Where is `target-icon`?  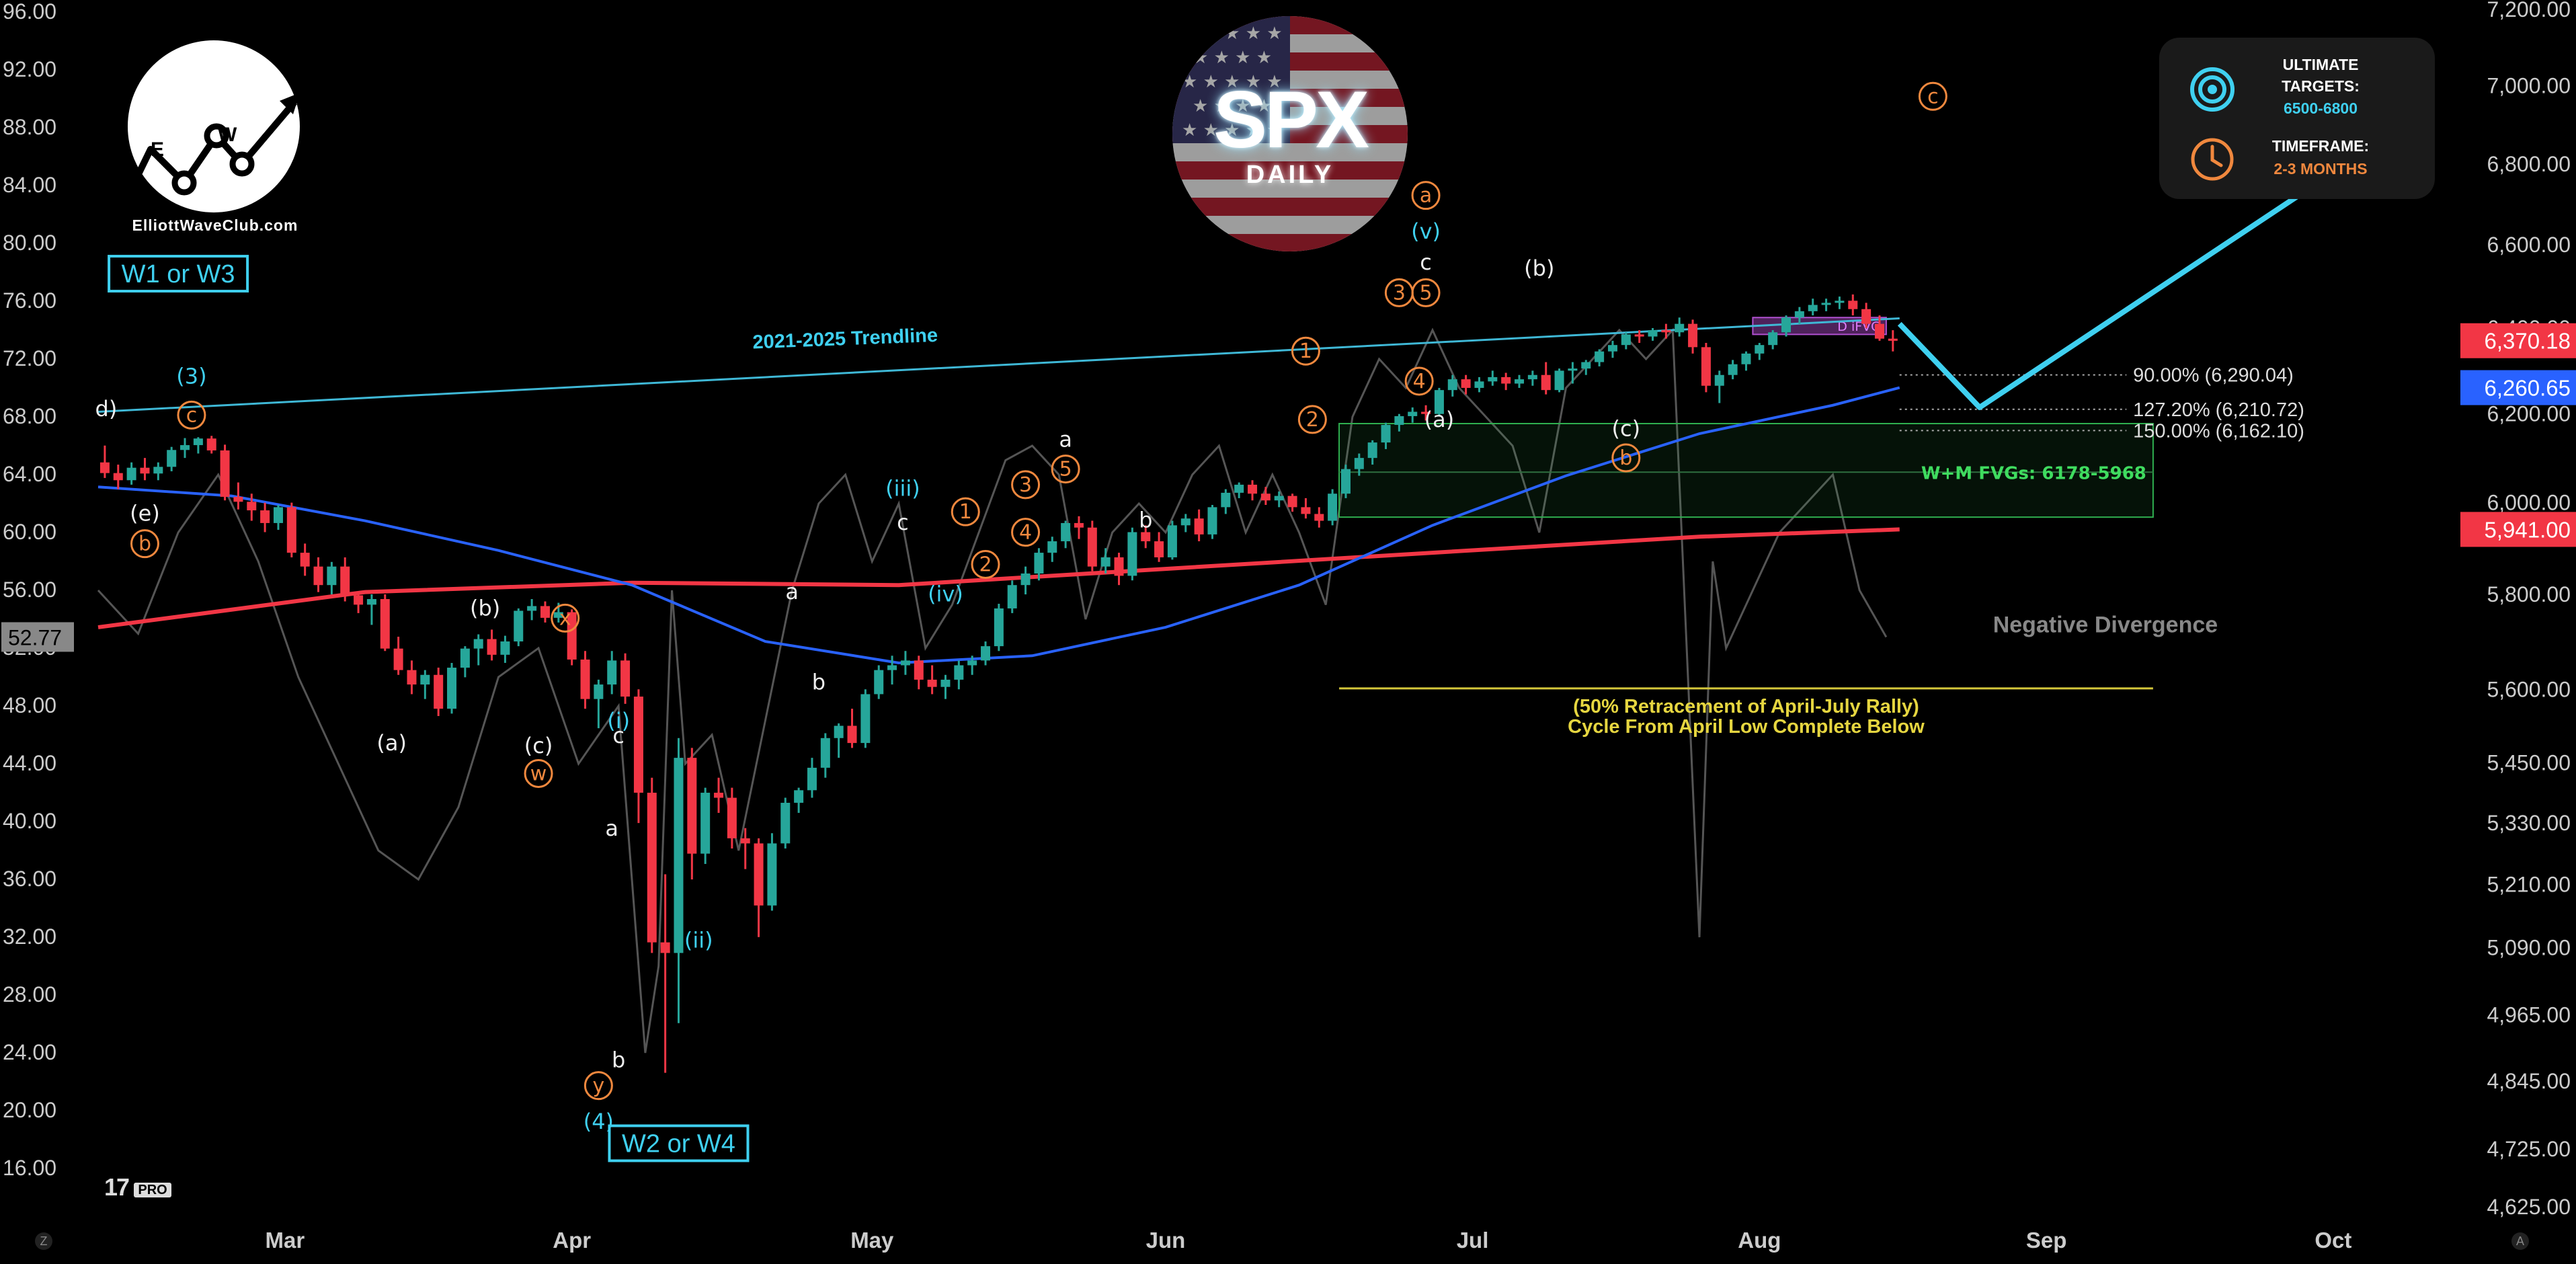 target-icon is located at coordinates (2212, 89).